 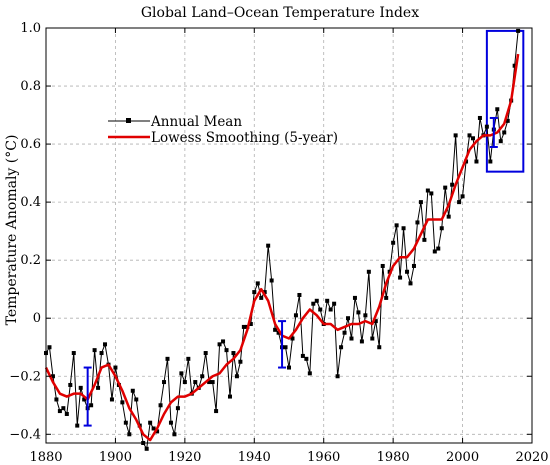 I want to click on highlight-box, so click(x=505, y=101).